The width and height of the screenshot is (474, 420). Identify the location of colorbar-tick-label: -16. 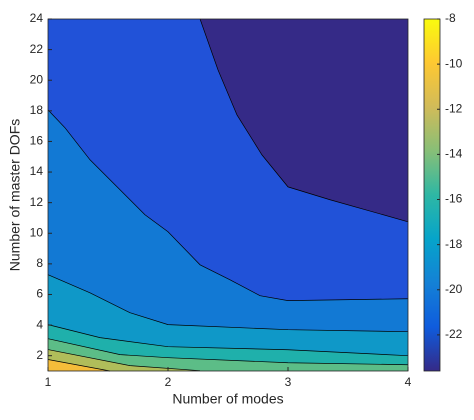
(454, 199).